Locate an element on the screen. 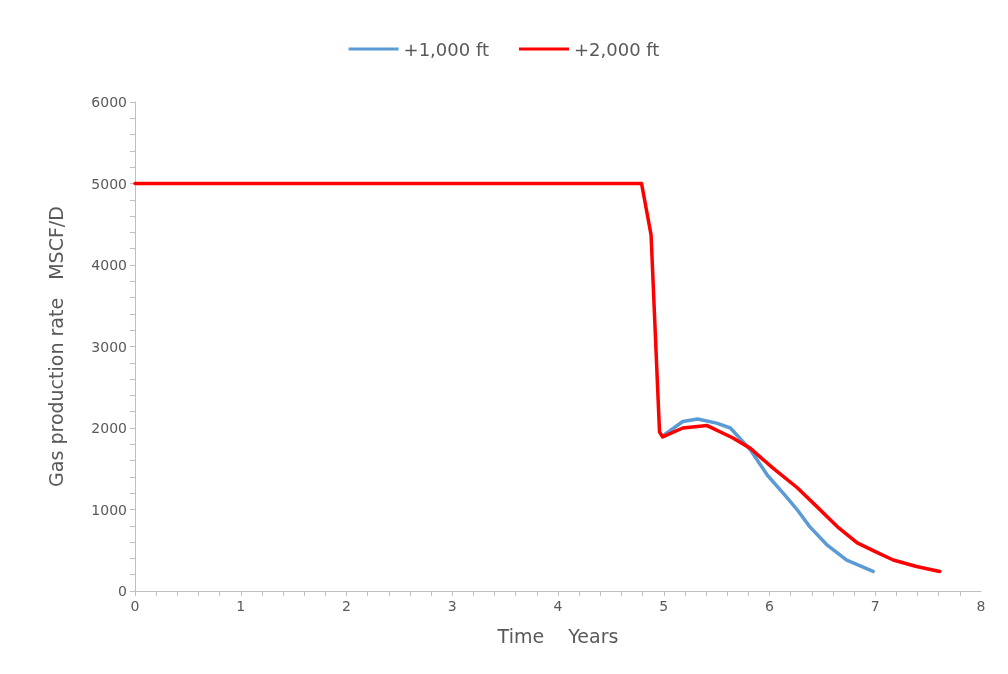 The image size is (1008, 674). y-tick-label: 0 is located at coordinates (122, 591).